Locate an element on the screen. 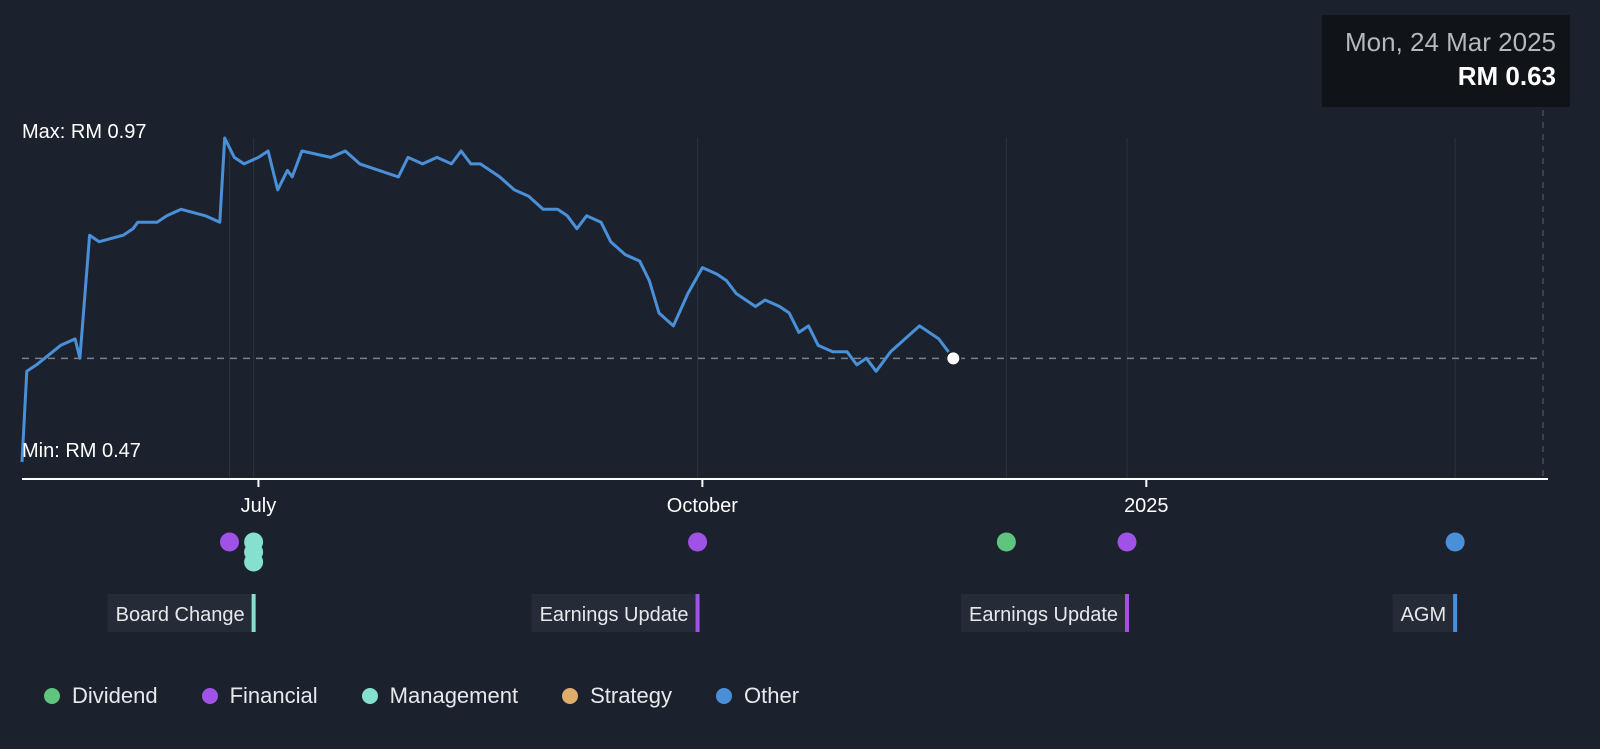 The height and width of the screenshot is (749, 1600). tooltip-value: RM 0.63 is located at coordinates (1506, 76).